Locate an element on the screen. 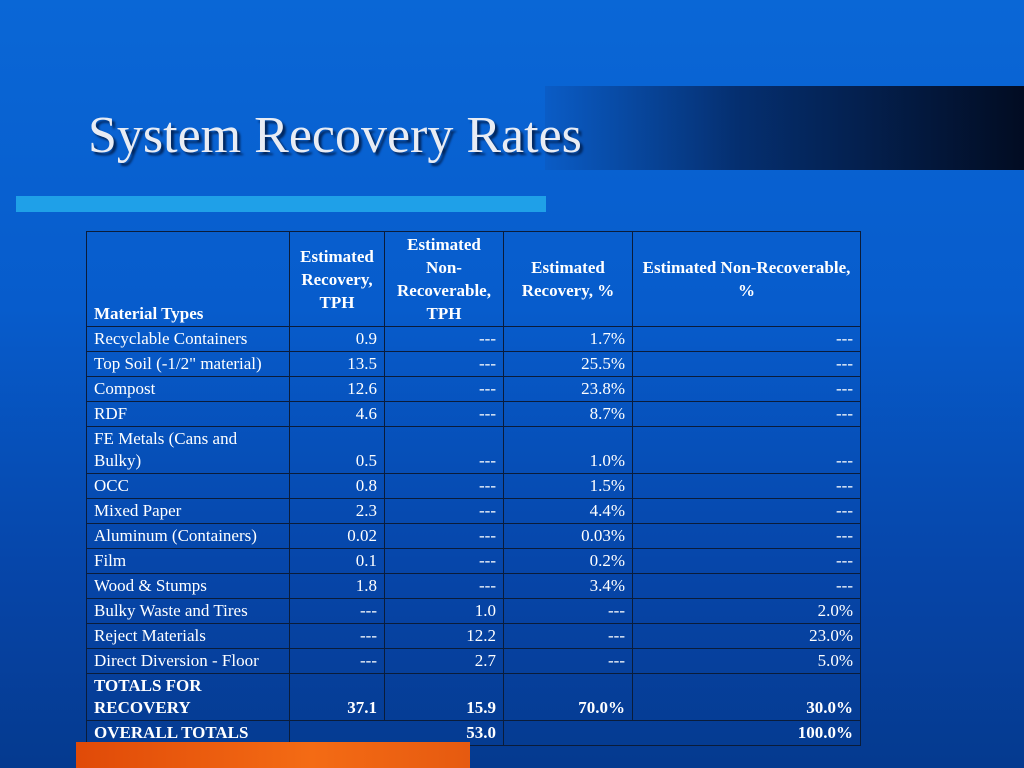 The width and height of the screenshot is (1024, 768). non-recoverable-pct-cell: 2.0% is located at coordinates (746, 611).